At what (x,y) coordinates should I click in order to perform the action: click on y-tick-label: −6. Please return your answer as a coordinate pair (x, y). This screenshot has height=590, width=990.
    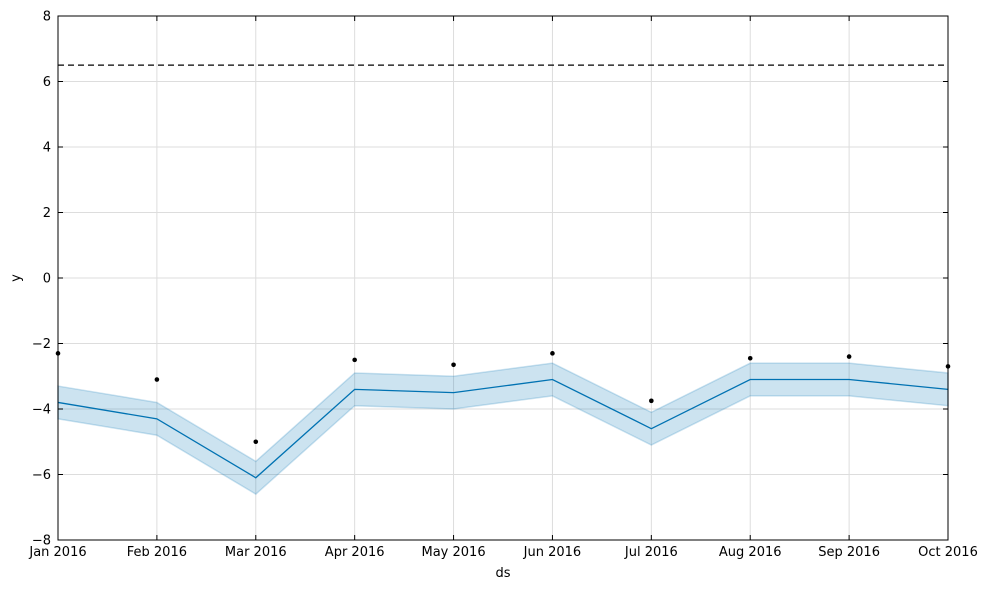
    Looking at the image, I should click on (41, 475).